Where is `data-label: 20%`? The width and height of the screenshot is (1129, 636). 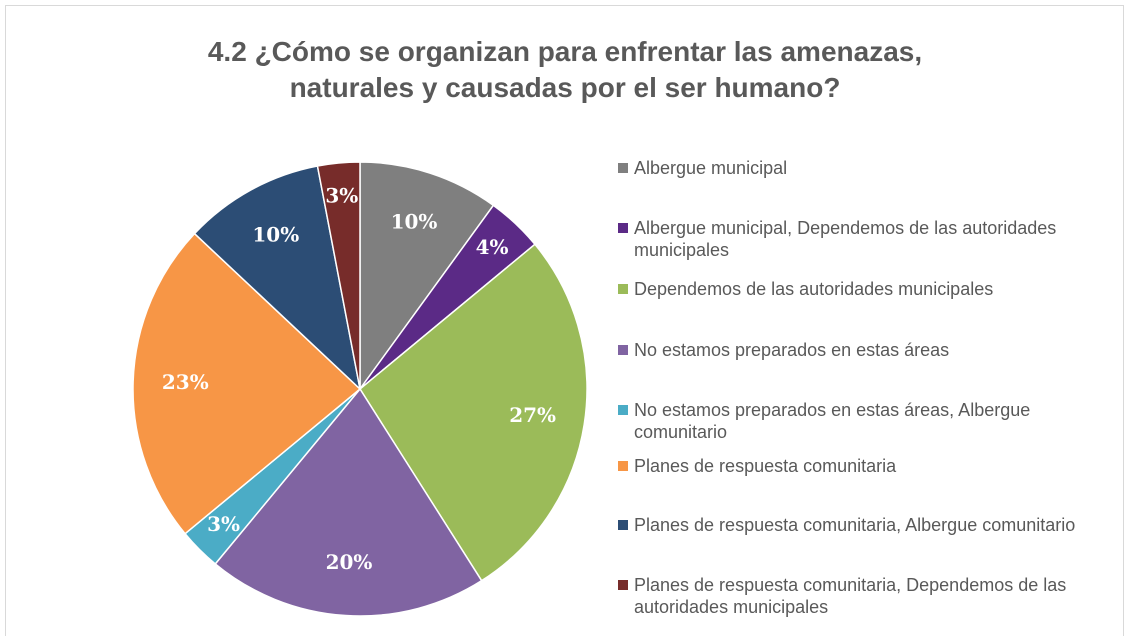
data-label: 20% is located at coordinates (349, 562).